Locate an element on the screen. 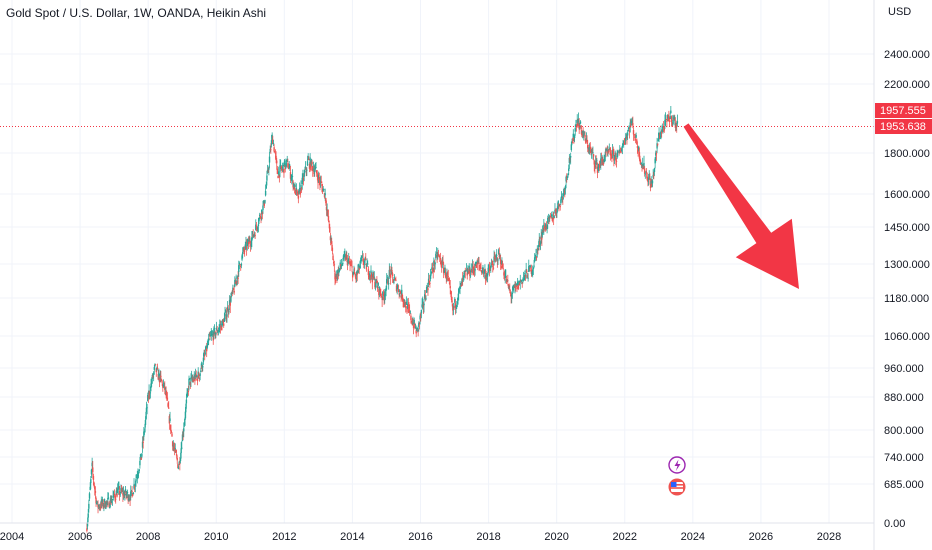 The width and height of the screenshot is (932, 550). lightning-icon is located at coordinates (677, 465).